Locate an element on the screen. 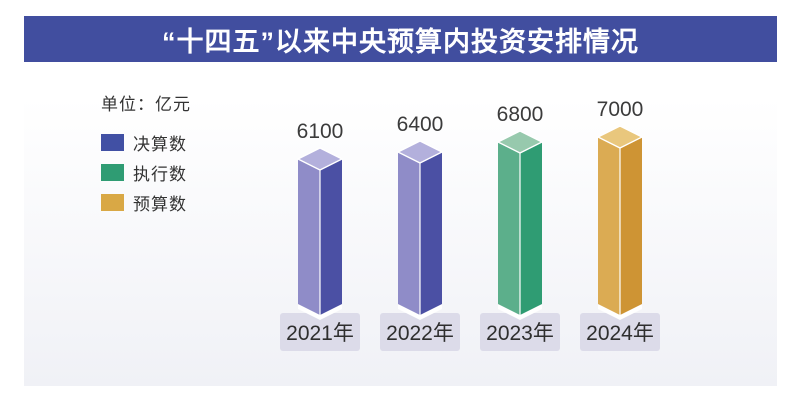 The image size is (800, 407). legend-item: 执行数 is located at coordinates (146, 174).